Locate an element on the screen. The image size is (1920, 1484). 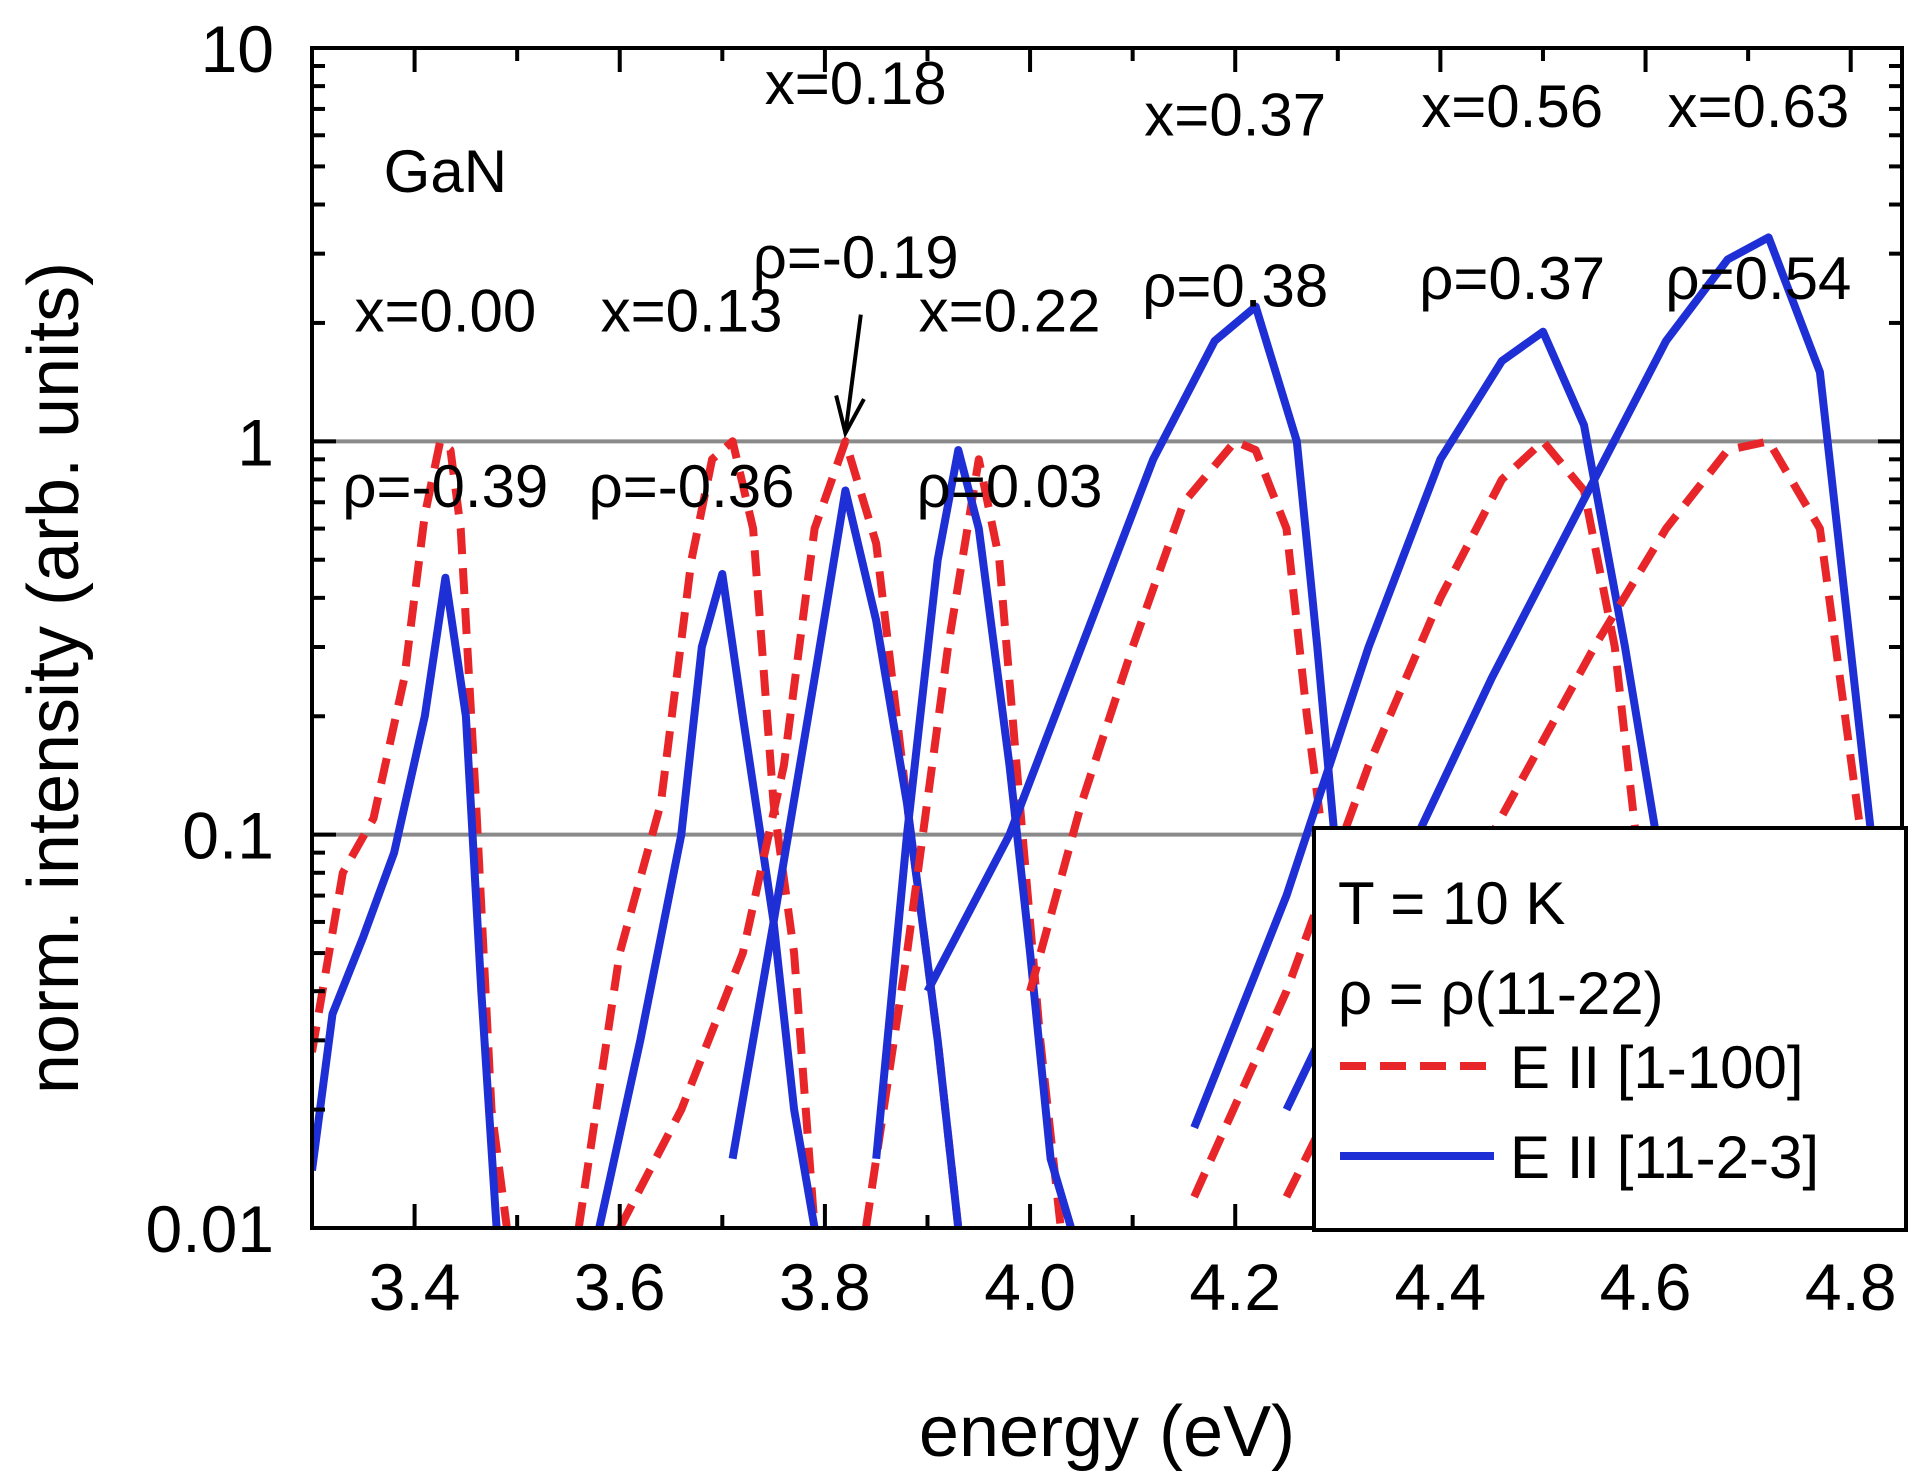
x-tick-label: 4.6 is located at coordinates (1646, 1287).